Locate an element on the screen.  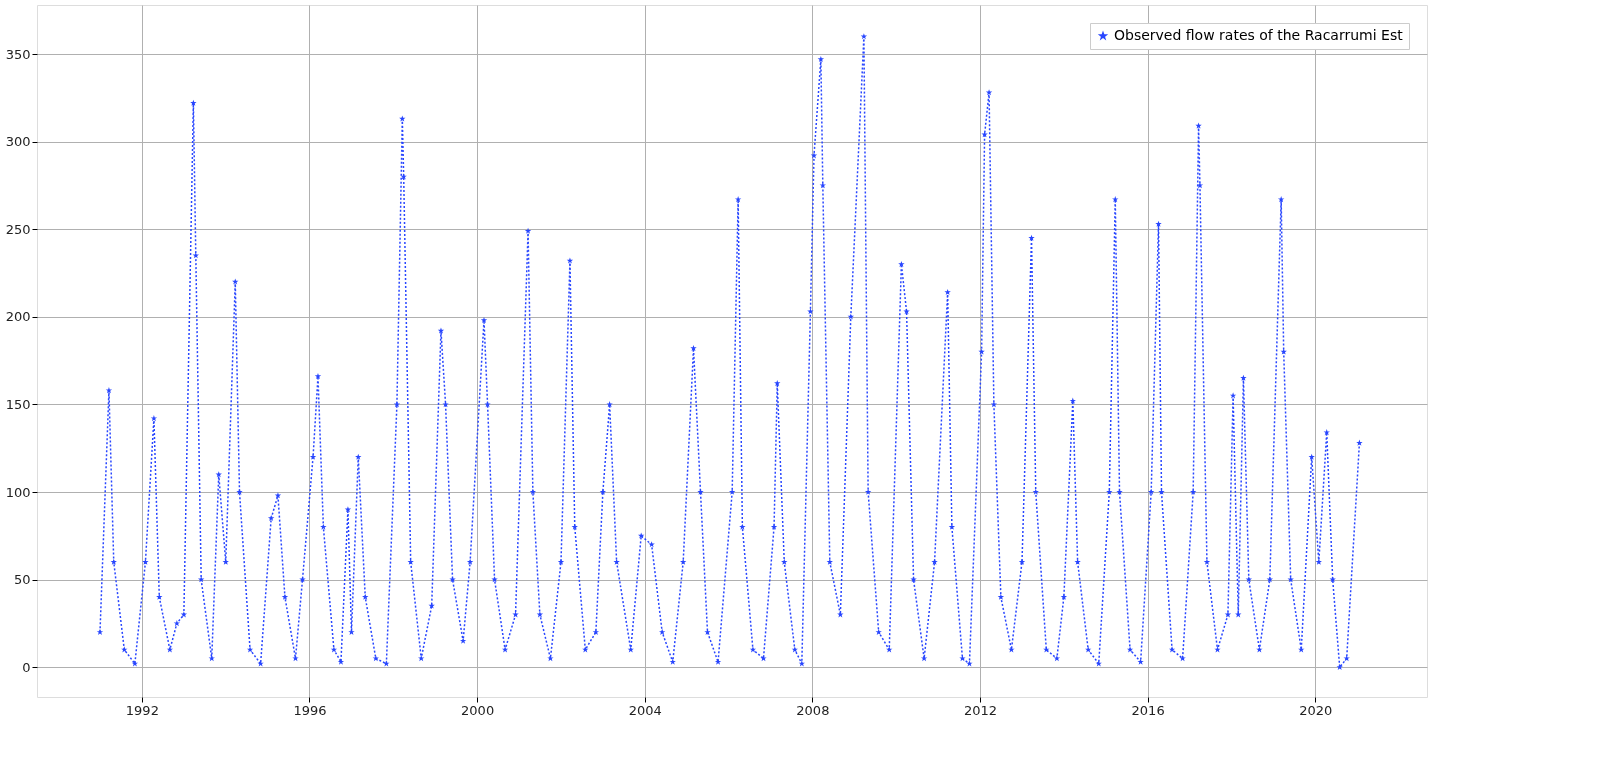
legend-label: Observed flow rates of the Racarrumi Est is located at coordinates (1259, 35).